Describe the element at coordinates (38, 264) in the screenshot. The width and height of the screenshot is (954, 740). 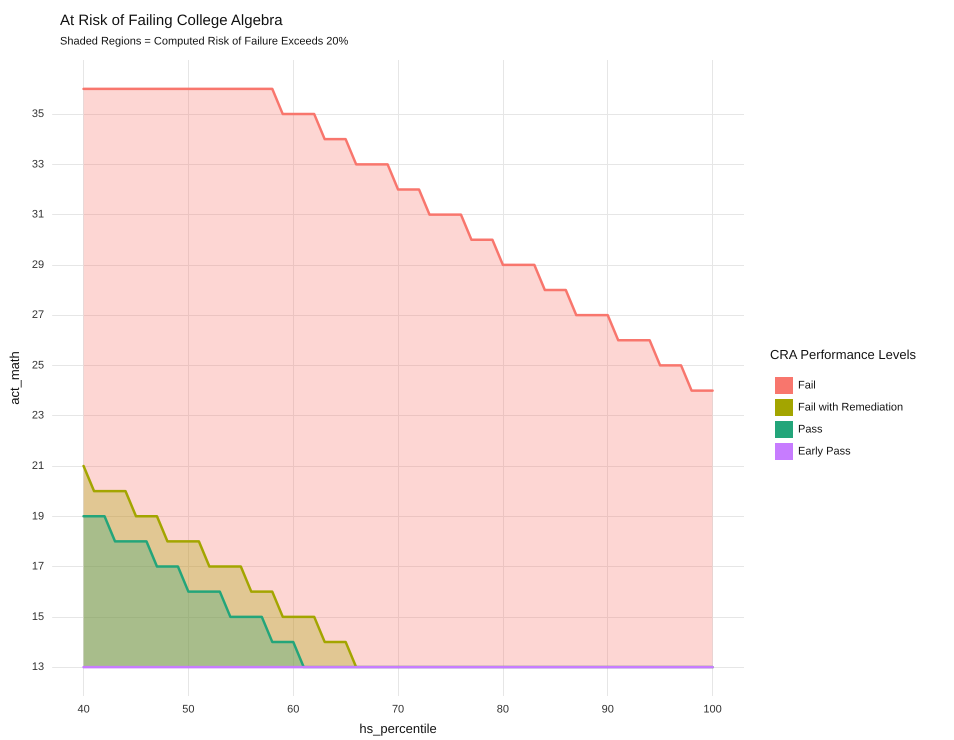
I see `y-tick-label: 29` at that location.